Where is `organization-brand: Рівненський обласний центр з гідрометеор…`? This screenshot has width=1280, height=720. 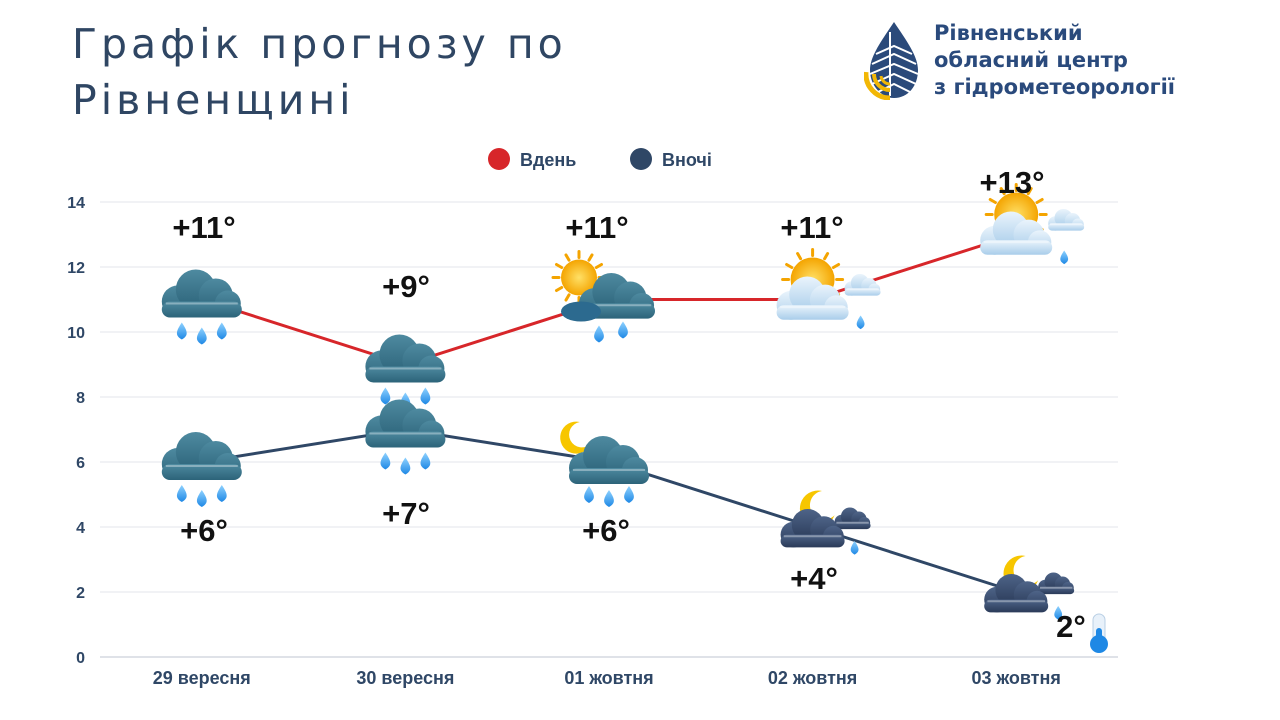
organization-brand: Рівненський обласний центр з гідрометеор… is located at coordinates (1019, 60).